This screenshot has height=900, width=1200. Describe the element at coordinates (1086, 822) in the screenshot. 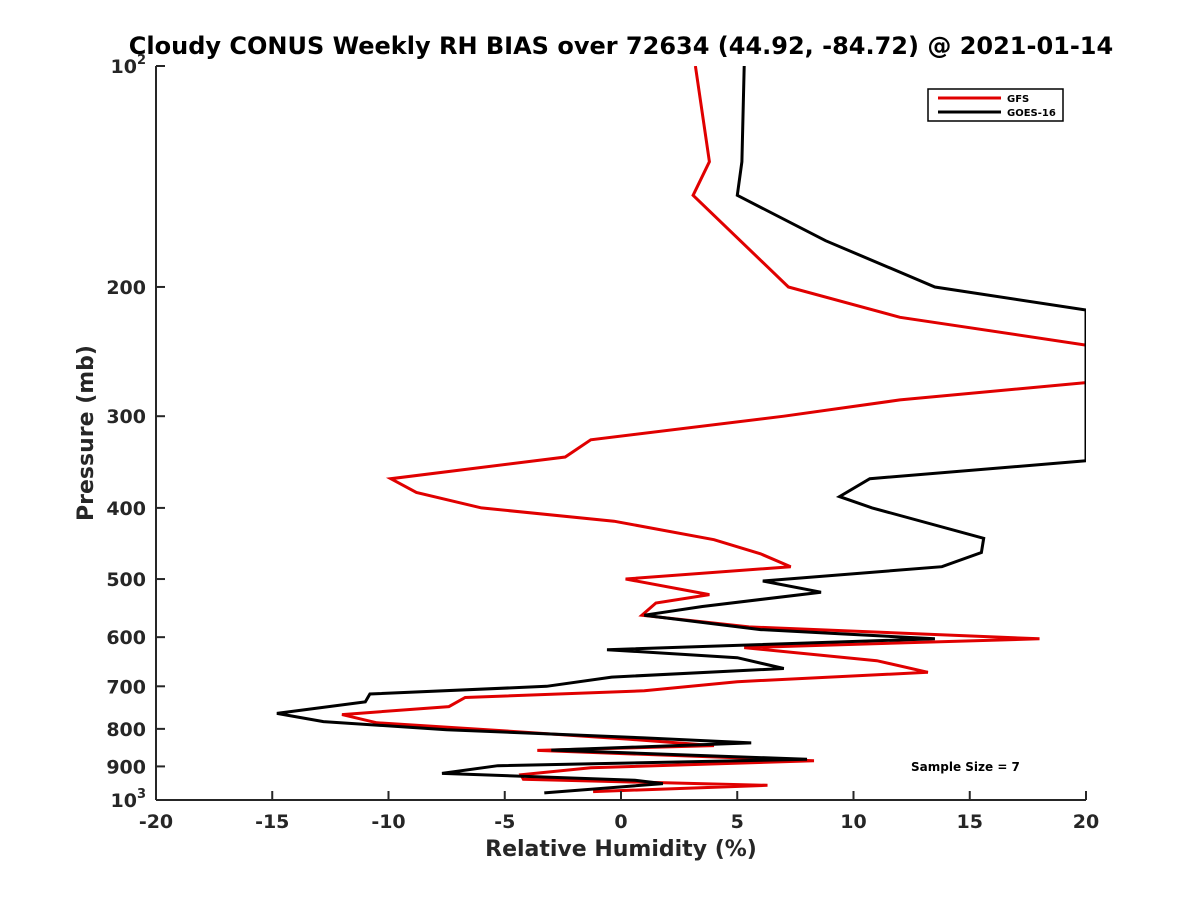

I see `x-tick-label: 20` at that location.